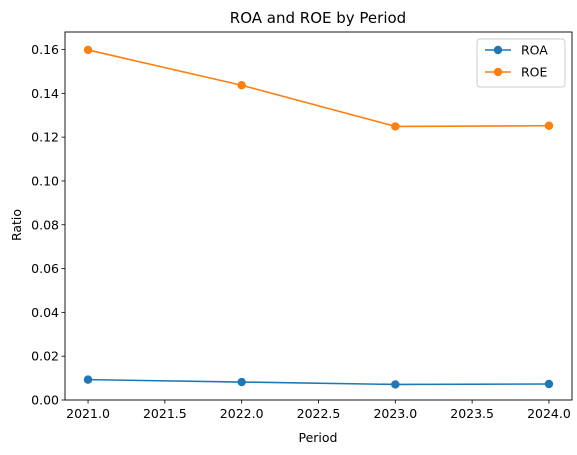 This screenshot has width=577, height=455. I want to click on x-axis-title: Period, so click(318, 437).